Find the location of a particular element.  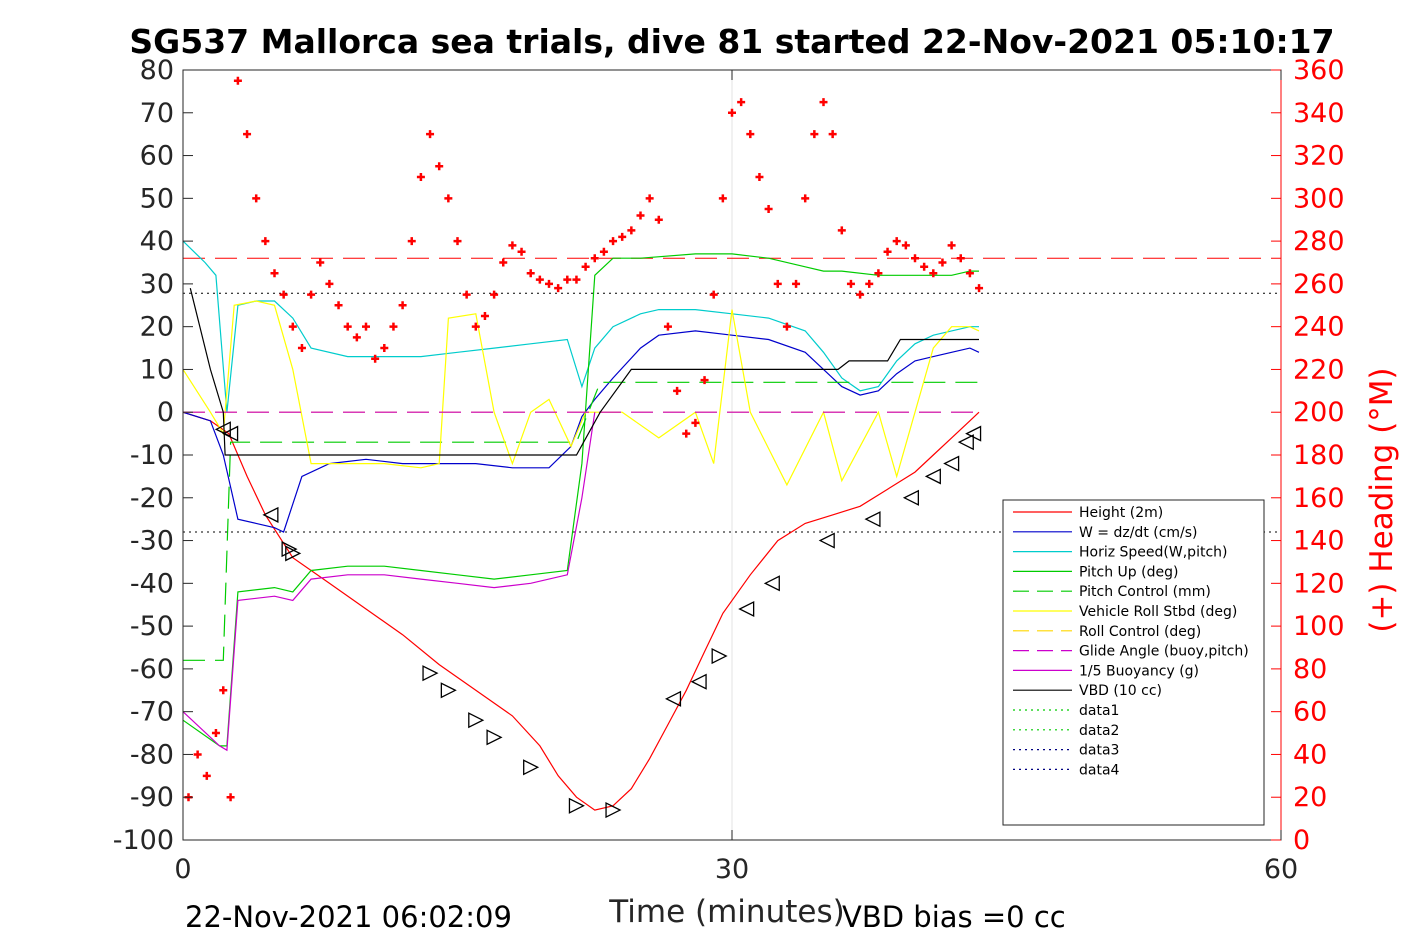

legend-entry: Horiz Speed(W,pitch) is located at coordinates (1153, 553).